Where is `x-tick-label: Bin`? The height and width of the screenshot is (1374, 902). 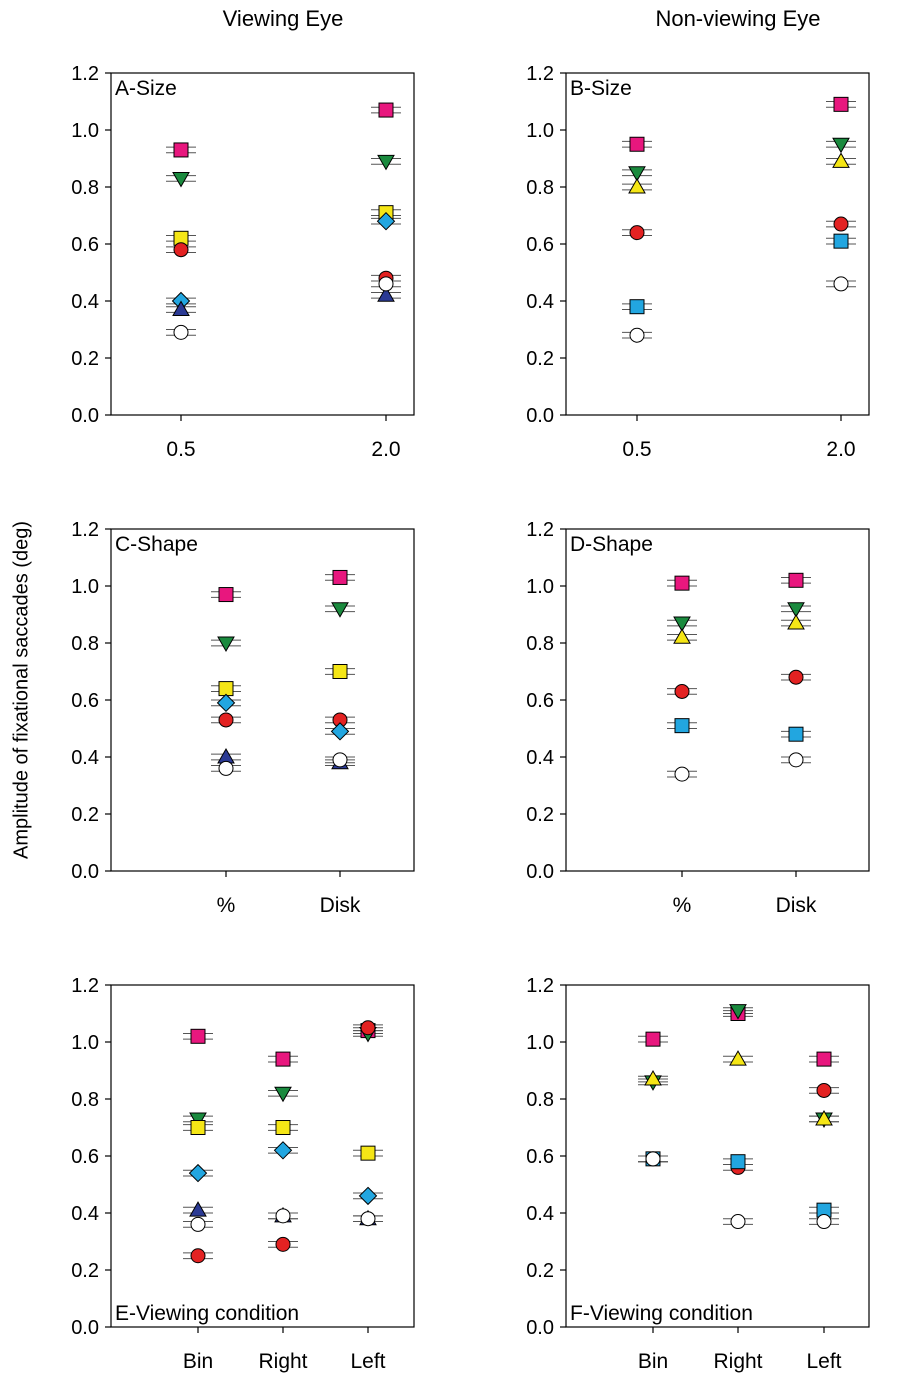
x-tick-label: Bin is located at coordinates (653, 1361).